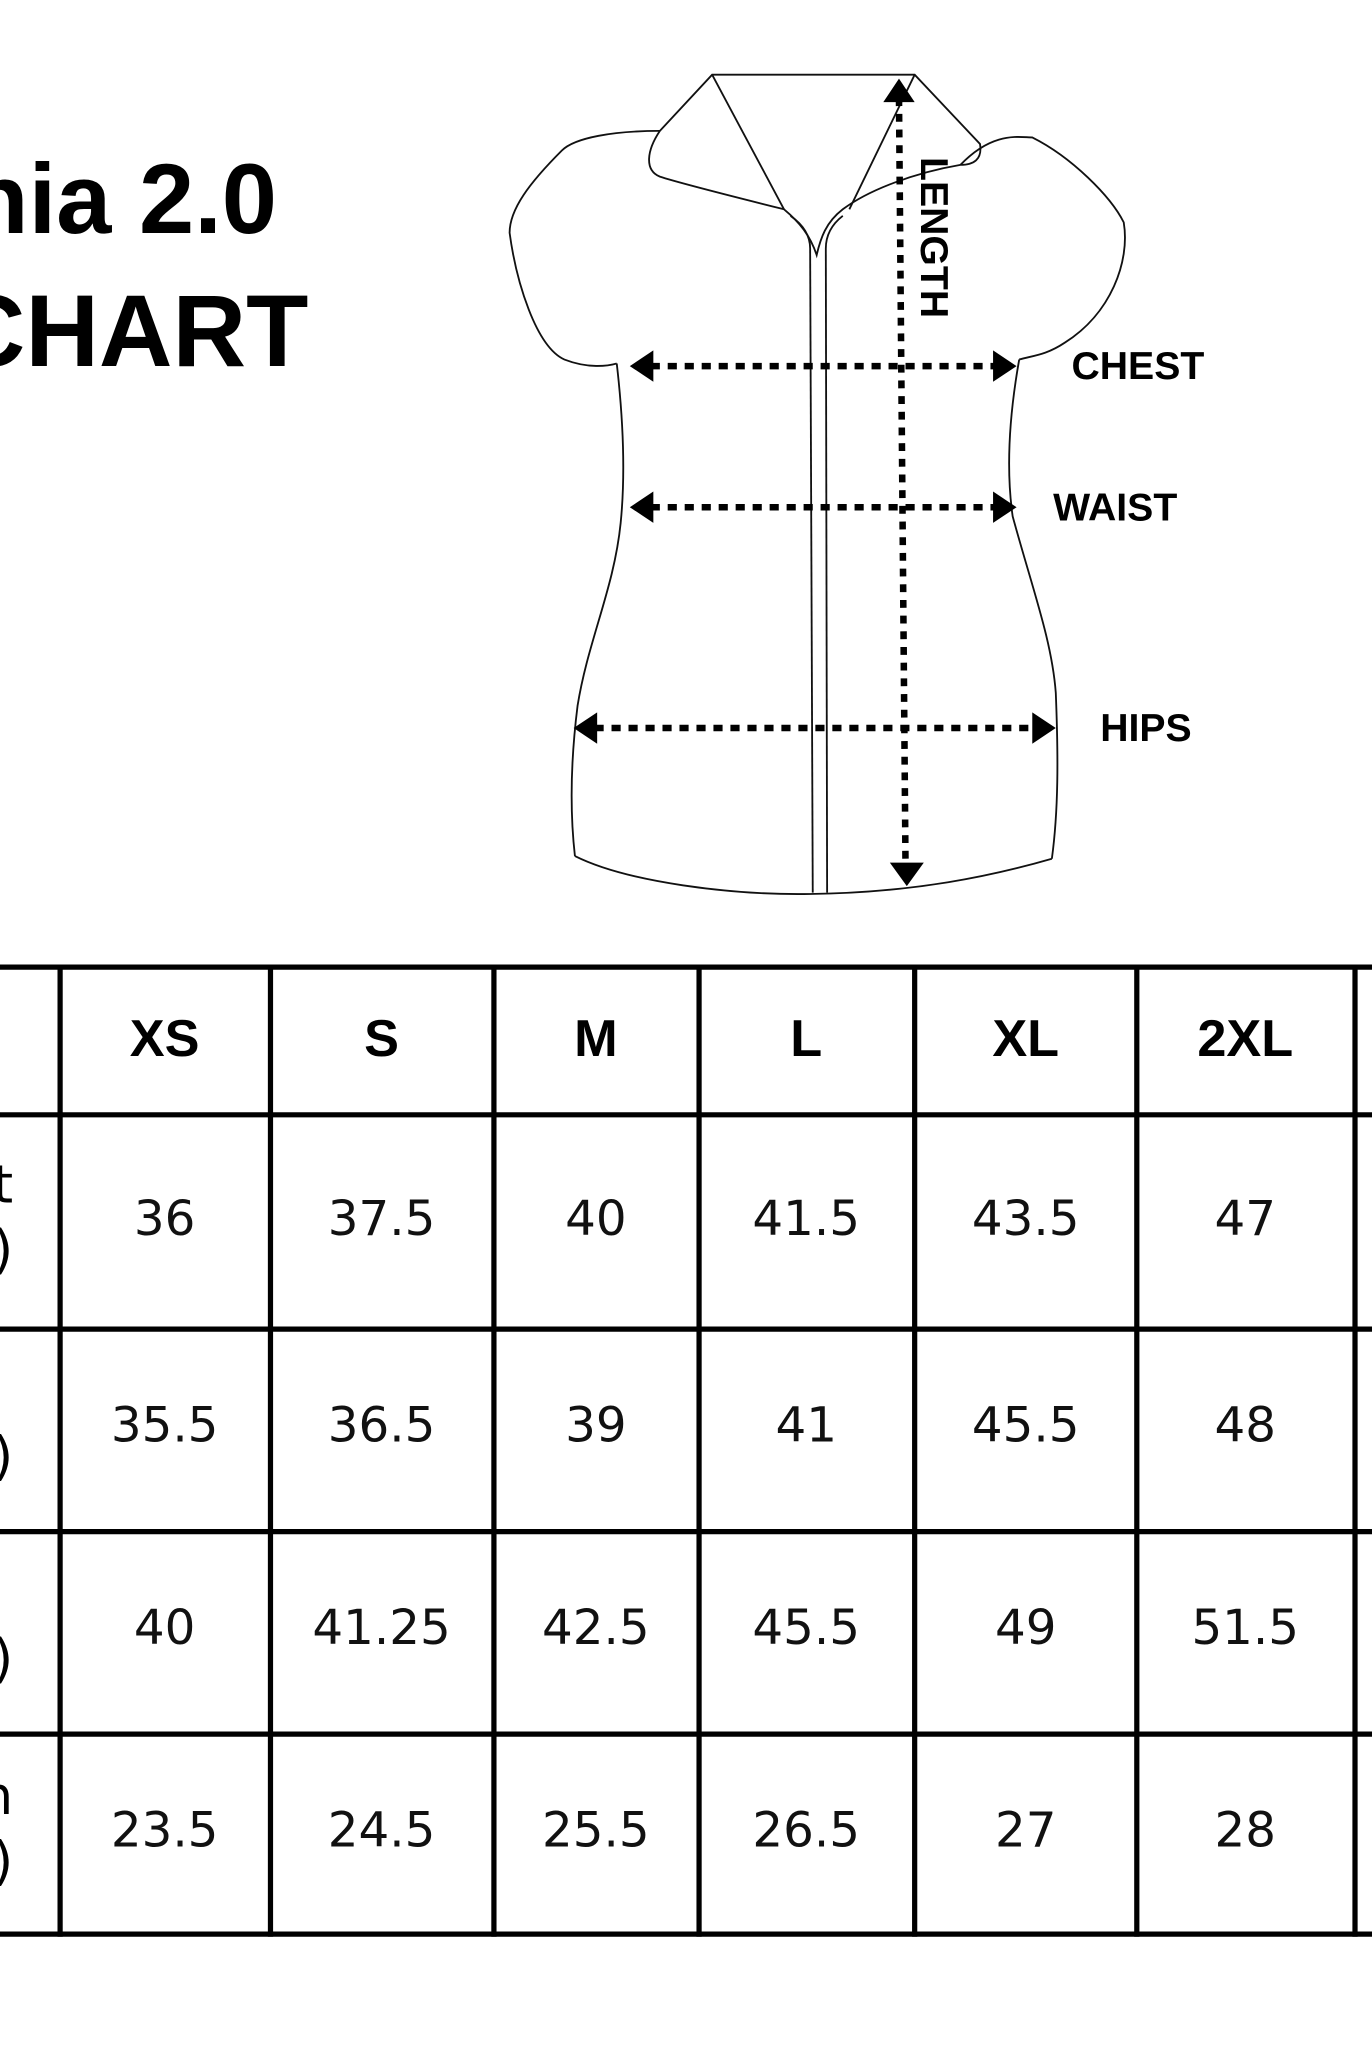 The image size is (1372, 2048). What do you see at coordinates (823, 507) in the screenshot?
I see `waist-arrow` at bounding box center [823, 507].